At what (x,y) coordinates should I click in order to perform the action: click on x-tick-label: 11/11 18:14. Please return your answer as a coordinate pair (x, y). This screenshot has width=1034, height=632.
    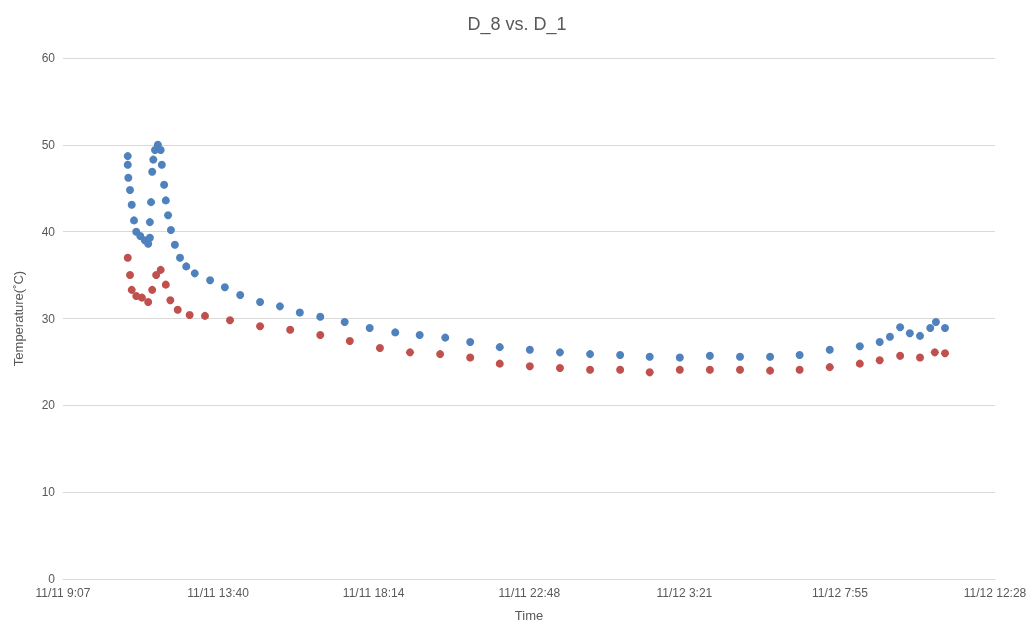
    Looking at the image, I should click on (373, 593).